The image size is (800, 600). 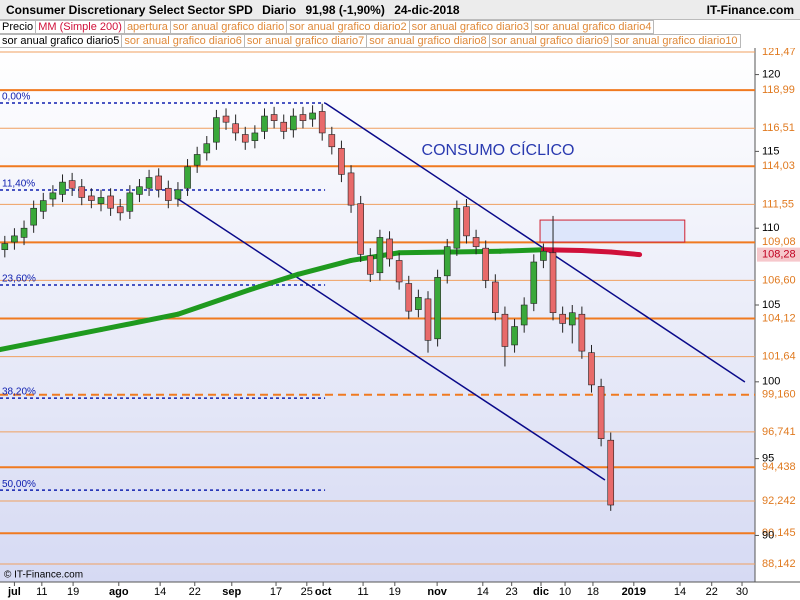 What do you see at coordinates (348, 27) in the screenshot?
I see `tab: sor anual grafico diario2` at bounding box center [348, 27].